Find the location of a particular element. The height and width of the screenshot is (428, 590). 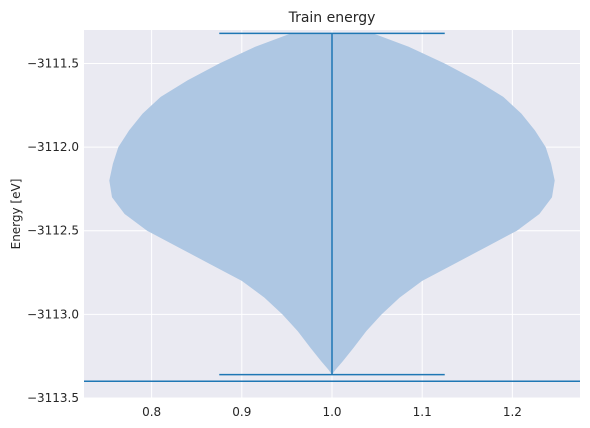

y-tick-label: −3112.5 is located at coordinates (53, 231).